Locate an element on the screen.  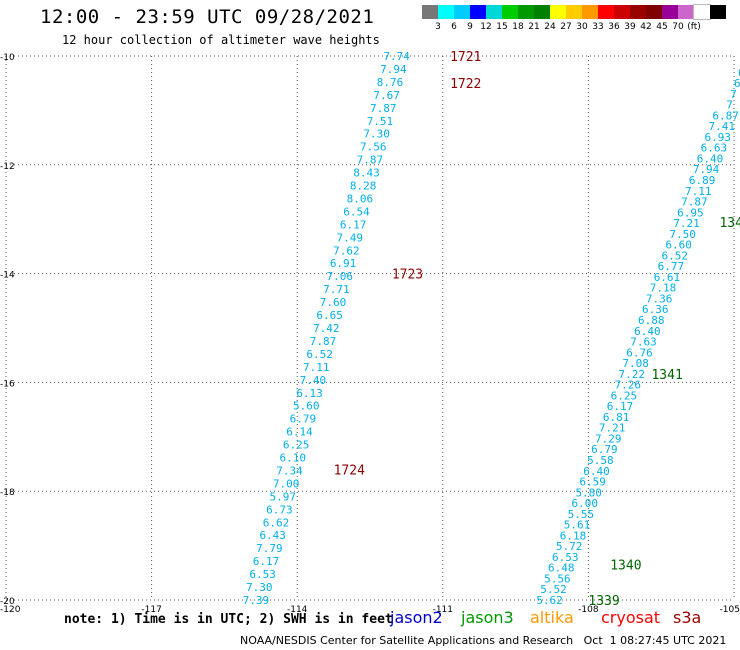
legend-label: 70 is located at coordinates (678, 27).